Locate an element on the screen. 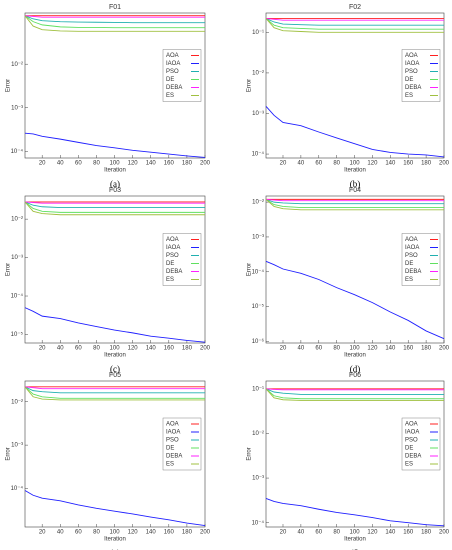 The image size is (452, 550). chart-title: F05 is located at coordinates (115, 375).